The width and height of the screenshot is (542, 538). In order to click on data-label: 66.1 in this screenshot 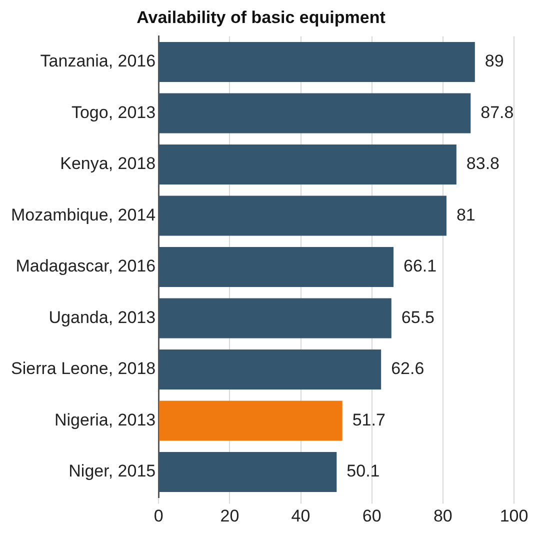, I will do `click(420, 266)`.